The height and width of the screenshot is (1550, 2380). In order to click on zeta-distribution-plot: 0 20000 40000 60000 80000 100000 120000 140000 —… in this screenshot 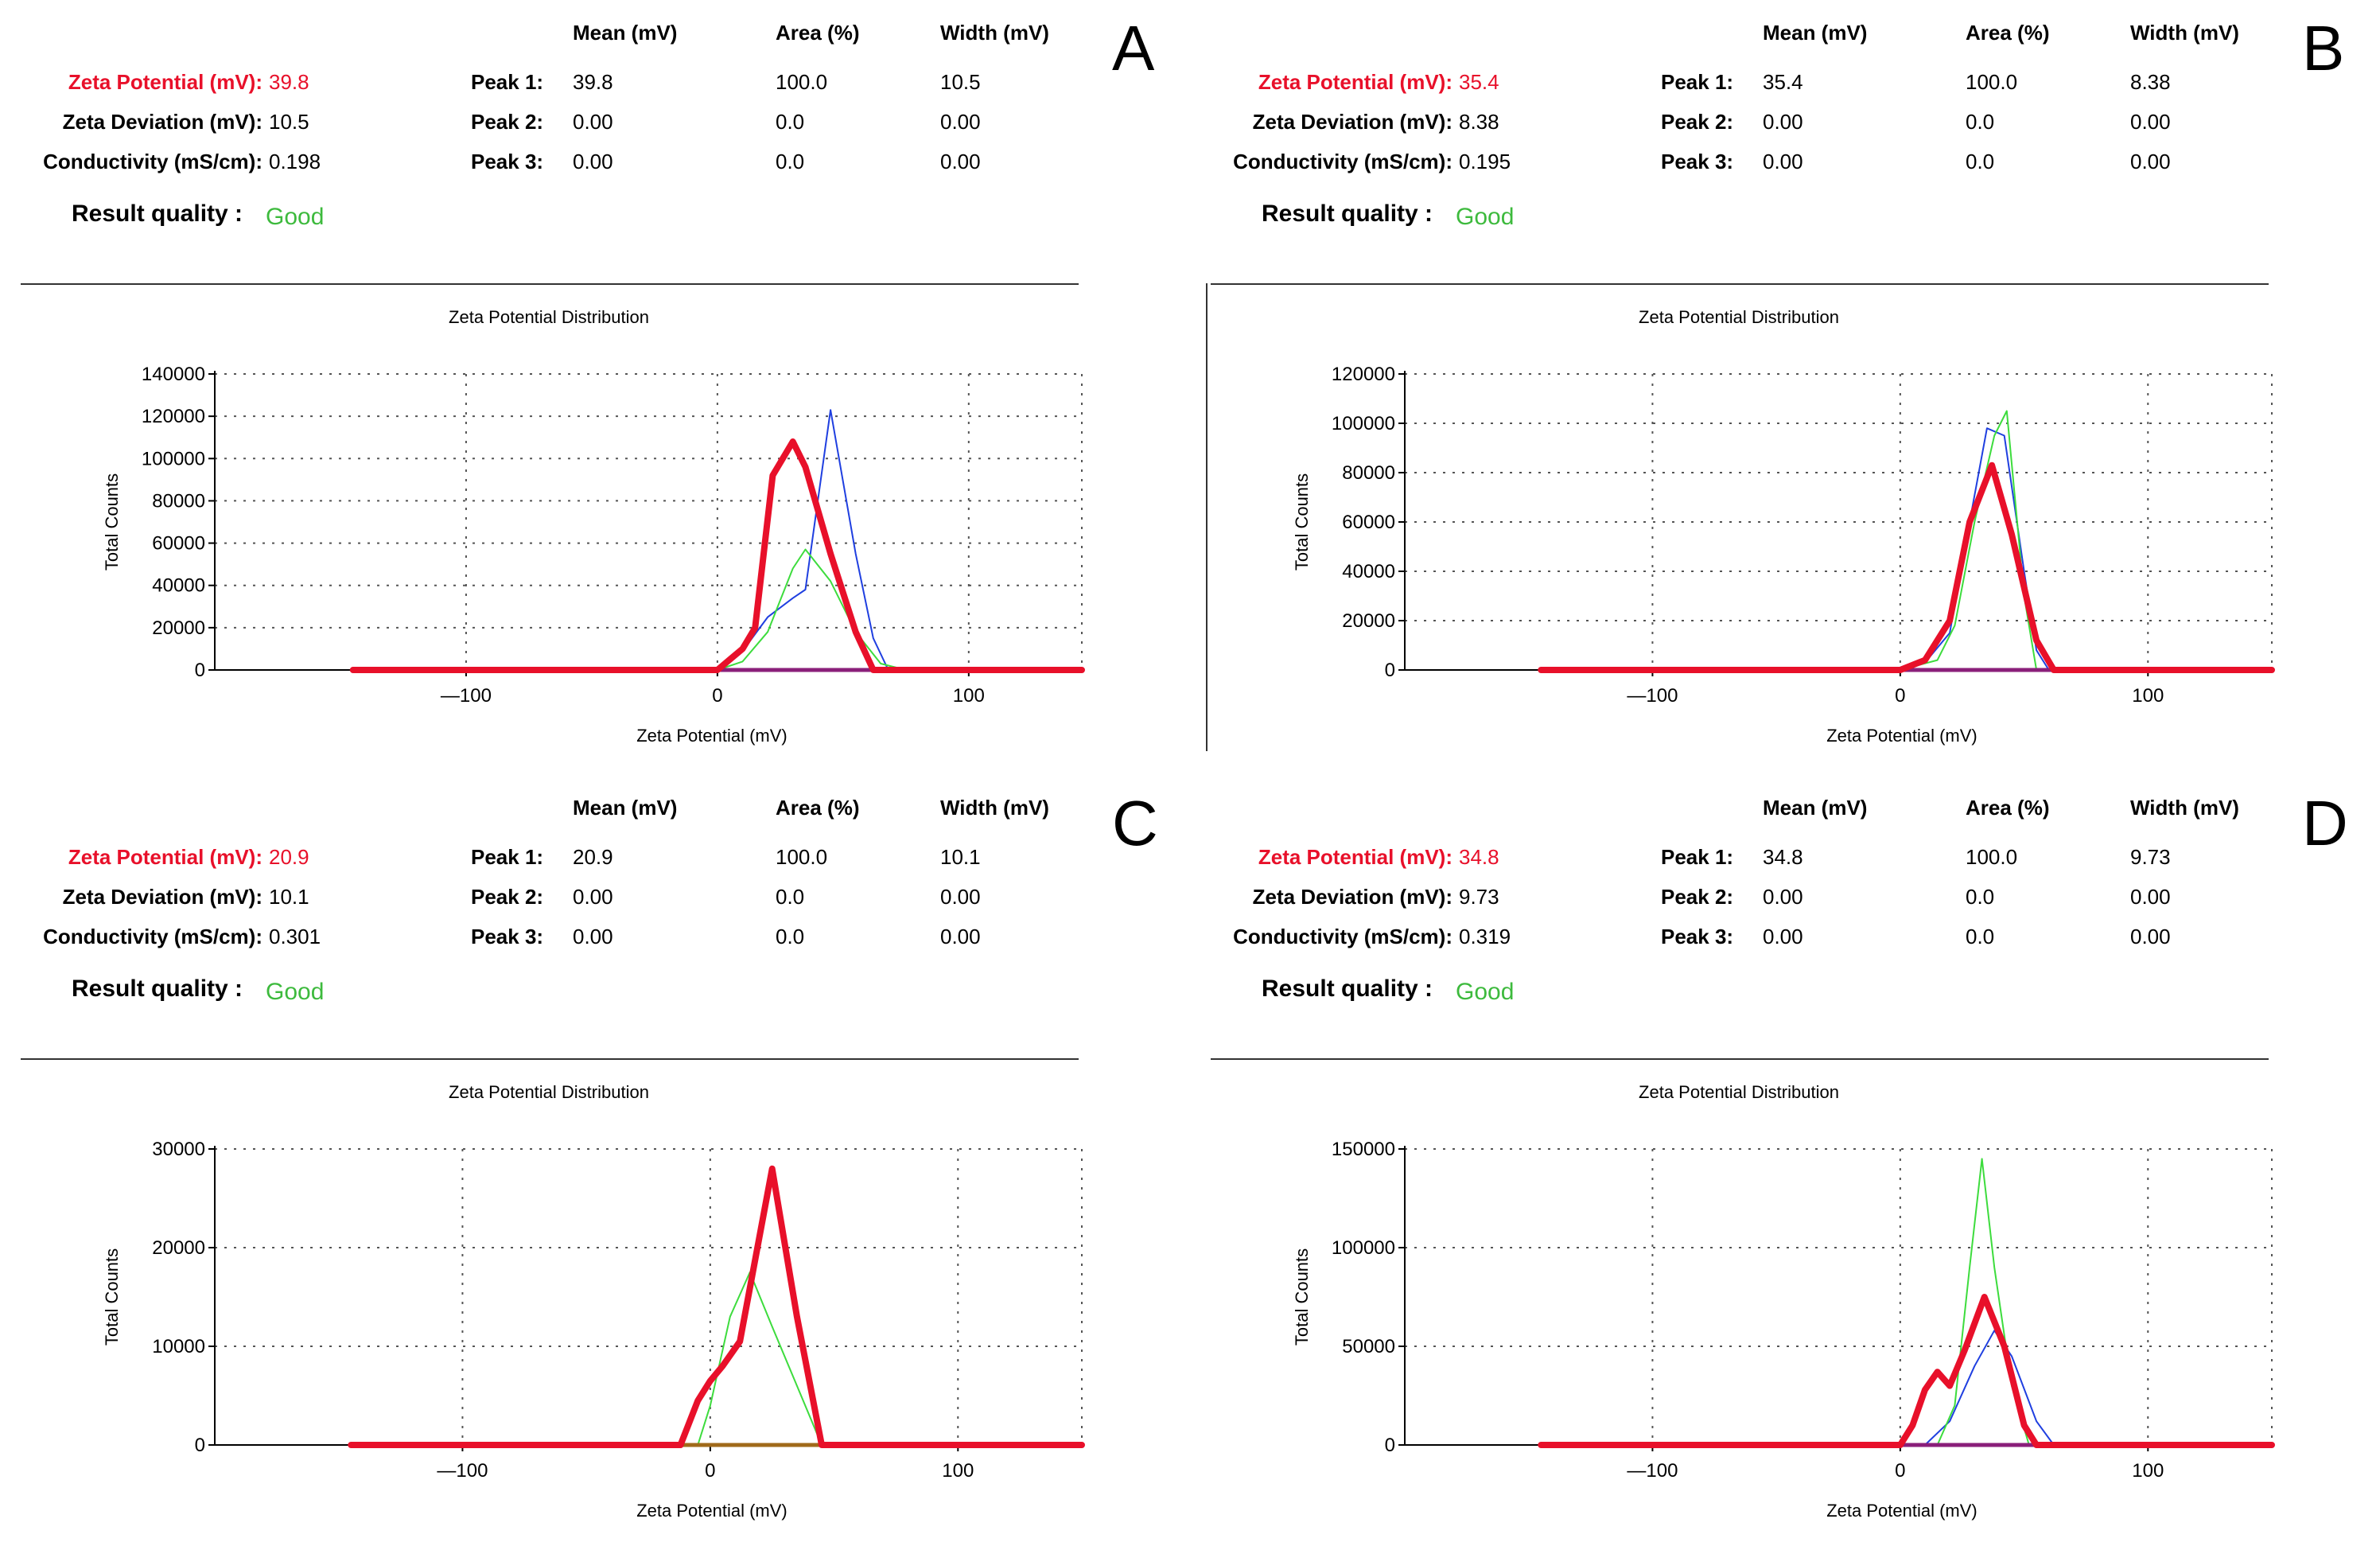, I will do `click(593, 555)`.